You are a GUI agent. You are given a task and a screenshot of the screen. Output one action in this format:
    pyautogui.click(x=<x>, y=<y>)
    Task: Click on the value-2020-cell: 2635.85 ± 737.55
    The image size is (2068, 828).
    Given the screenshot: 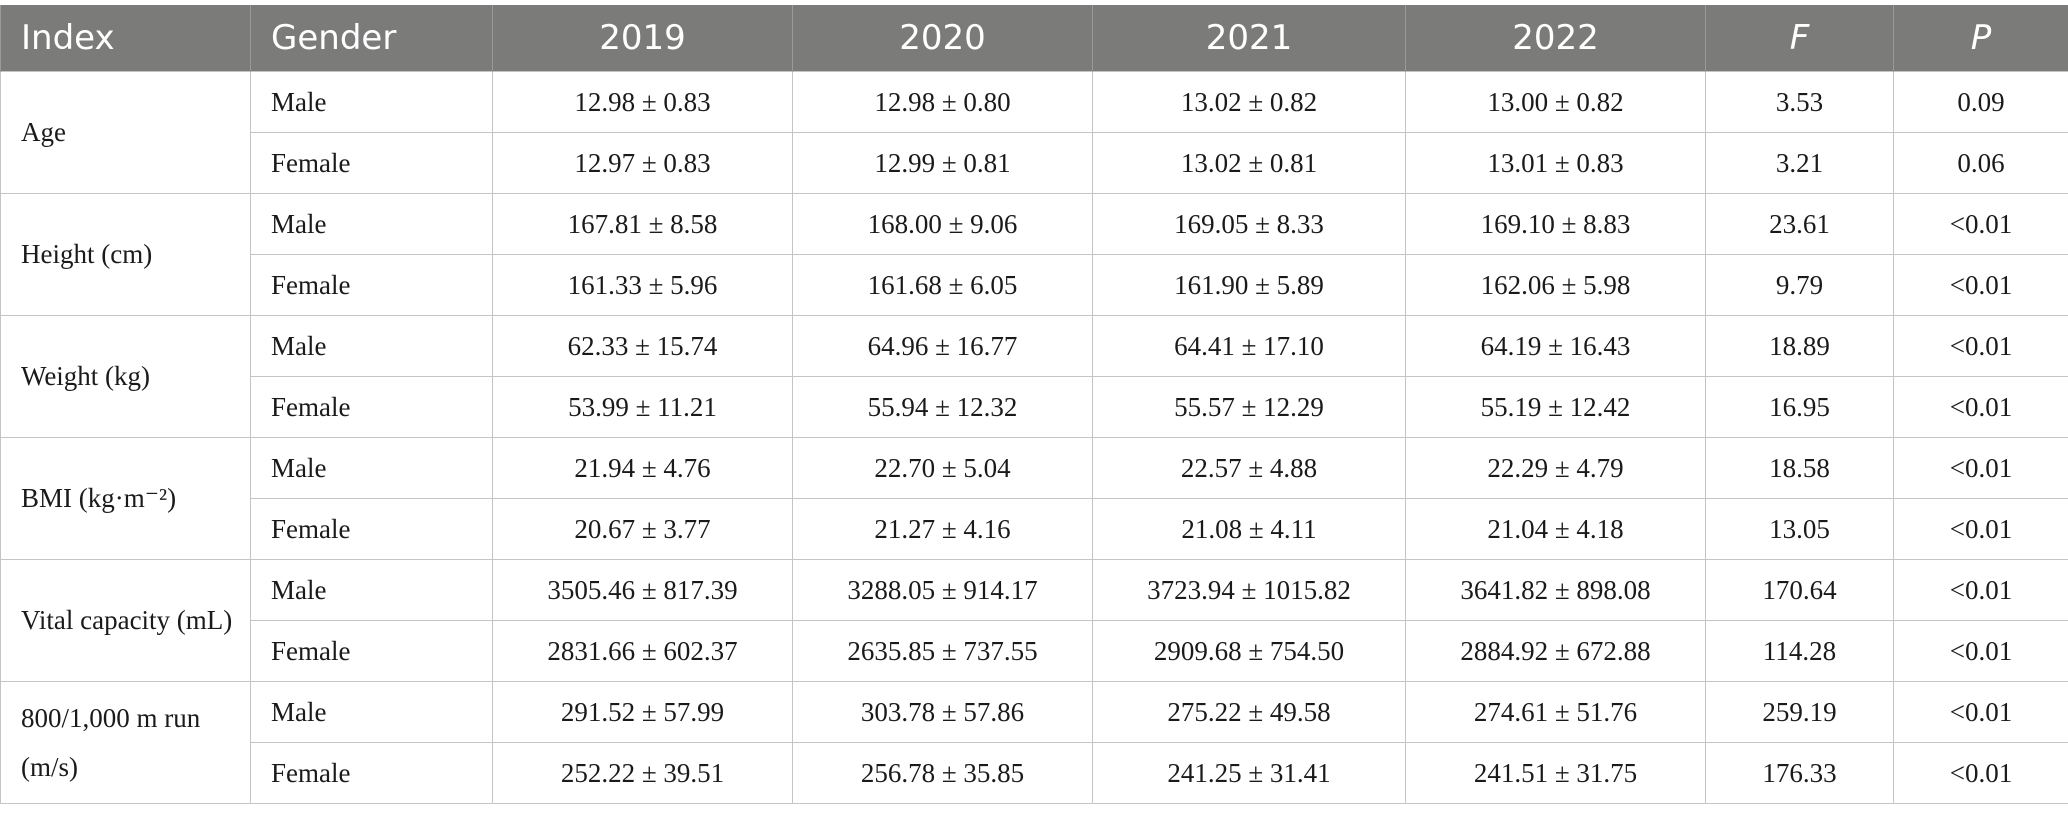 What is the action you would take?
    pyautogui.click(x=942, y=651)
    